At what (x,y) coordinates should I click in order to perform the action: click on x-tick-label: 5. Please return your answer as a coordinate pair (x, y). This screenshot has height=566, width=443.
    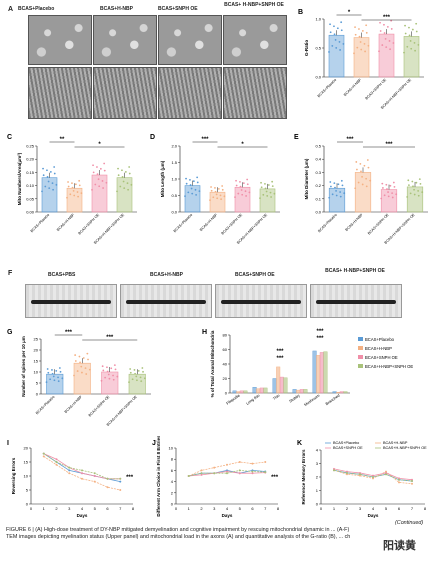
    Looking at the image, I should click on (240, 508).